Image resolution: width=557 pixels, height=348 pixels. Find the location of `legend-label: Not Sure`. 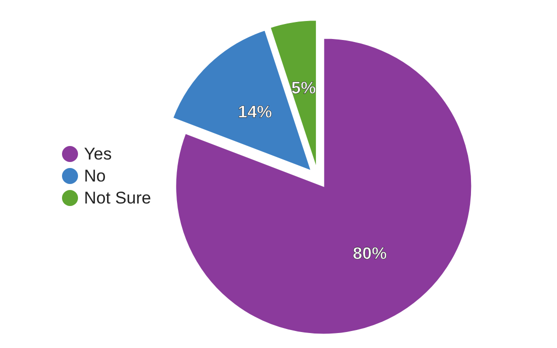

legend-label: Not Sure is located at coordinates (118, 198).